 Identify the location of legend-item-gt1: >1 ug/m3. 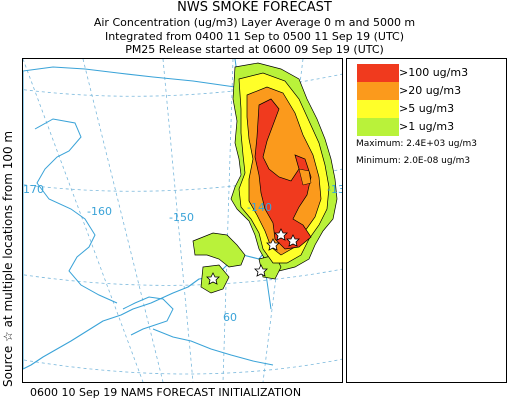
(427, 127).